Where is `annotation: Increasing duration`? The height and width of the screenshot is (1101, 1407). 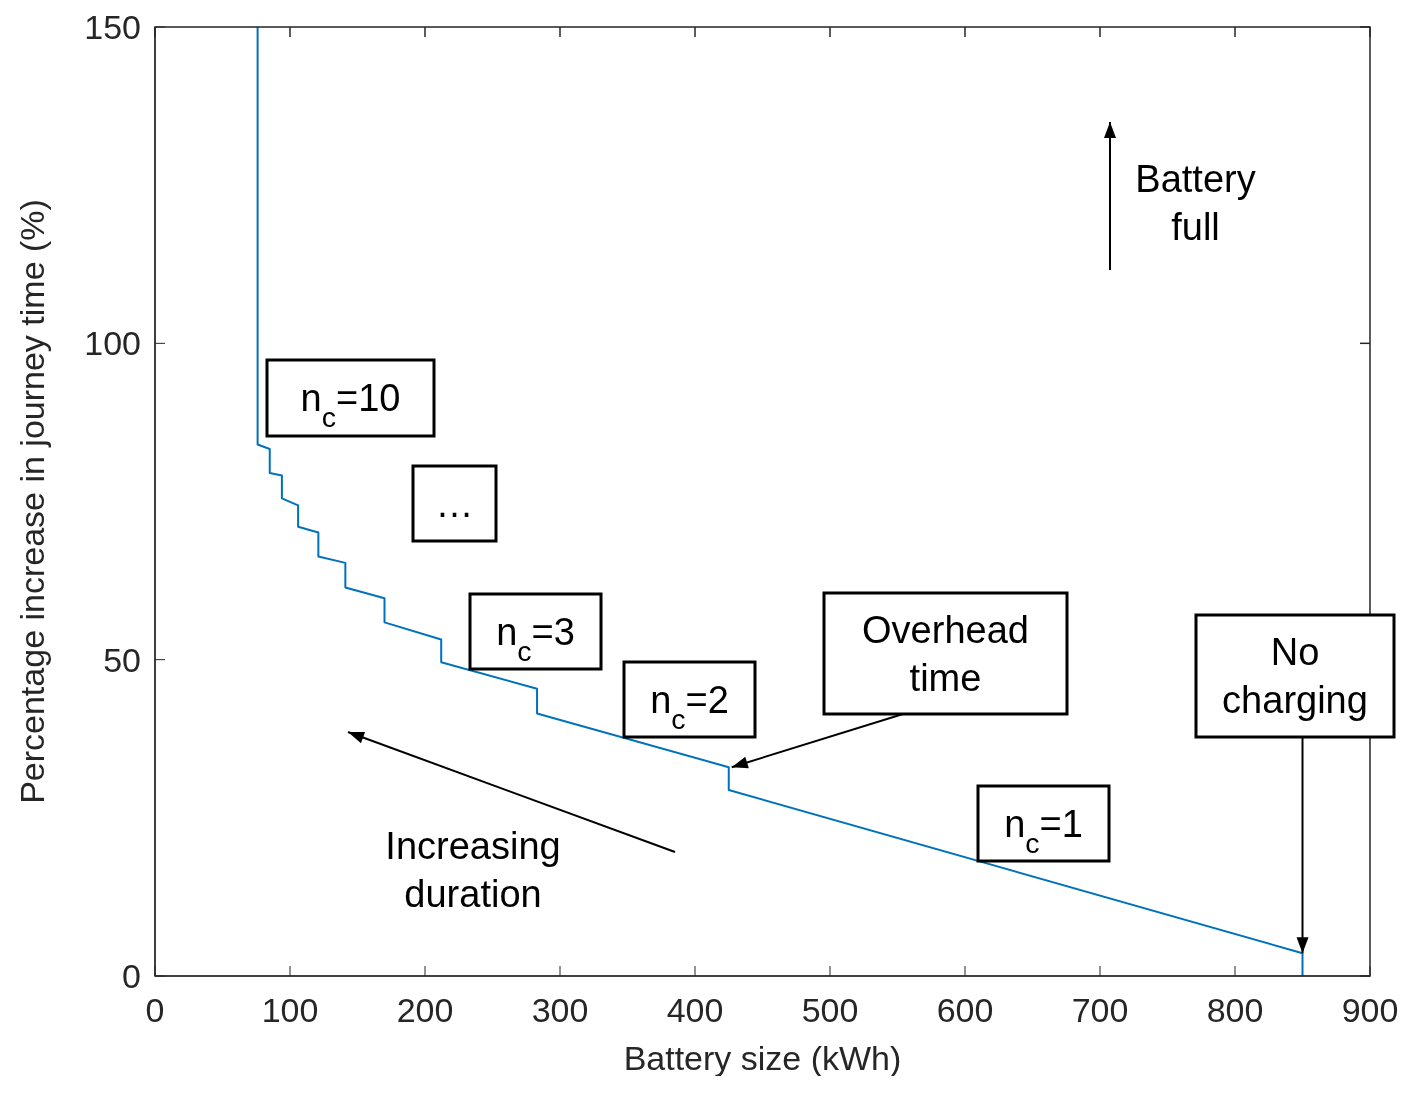
annotation: Increasing duration is located at coordinates (473, 870).